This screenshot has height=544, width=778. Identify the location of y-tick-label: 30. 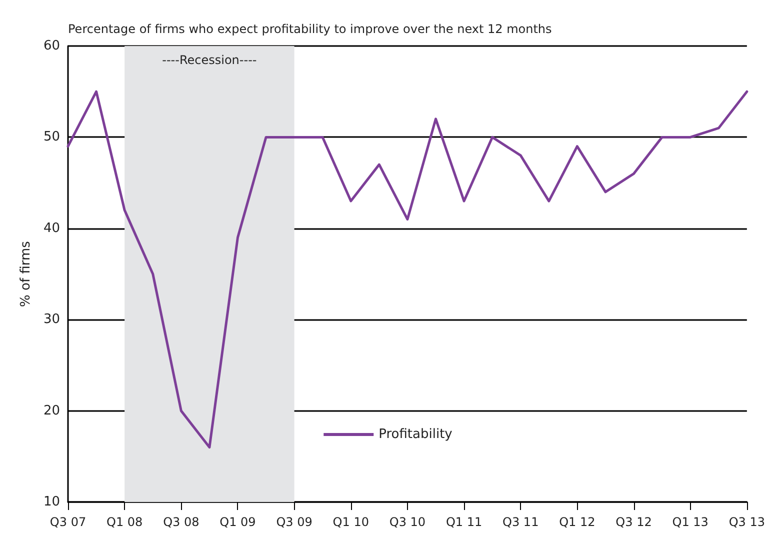
(51, 320).